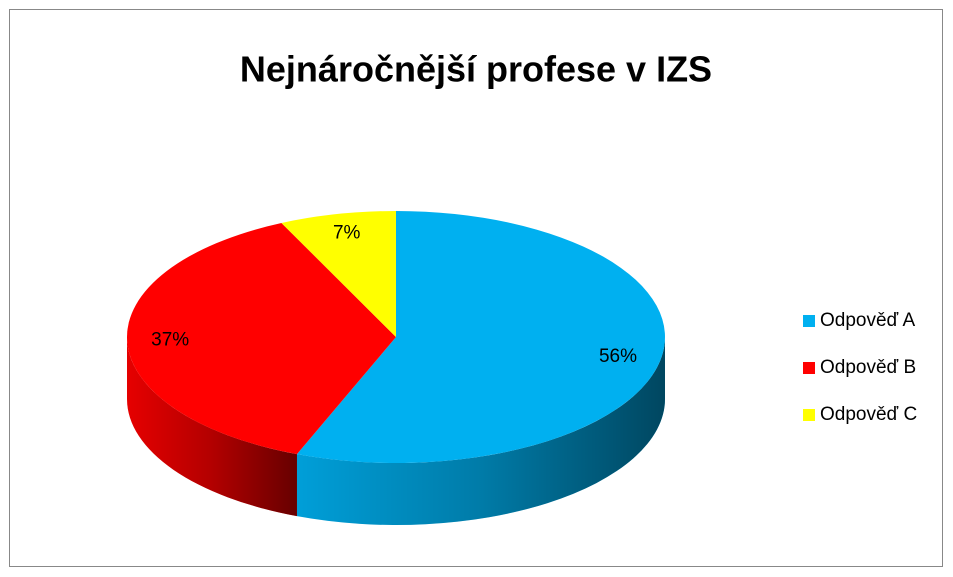 The width and height of the screenshot is (953, 577). What do you see at coordinates (476, 69) in the screenshot?
I see `chart-title: Nejnáročnější profese v IZS` at bounding box center [476, 69].